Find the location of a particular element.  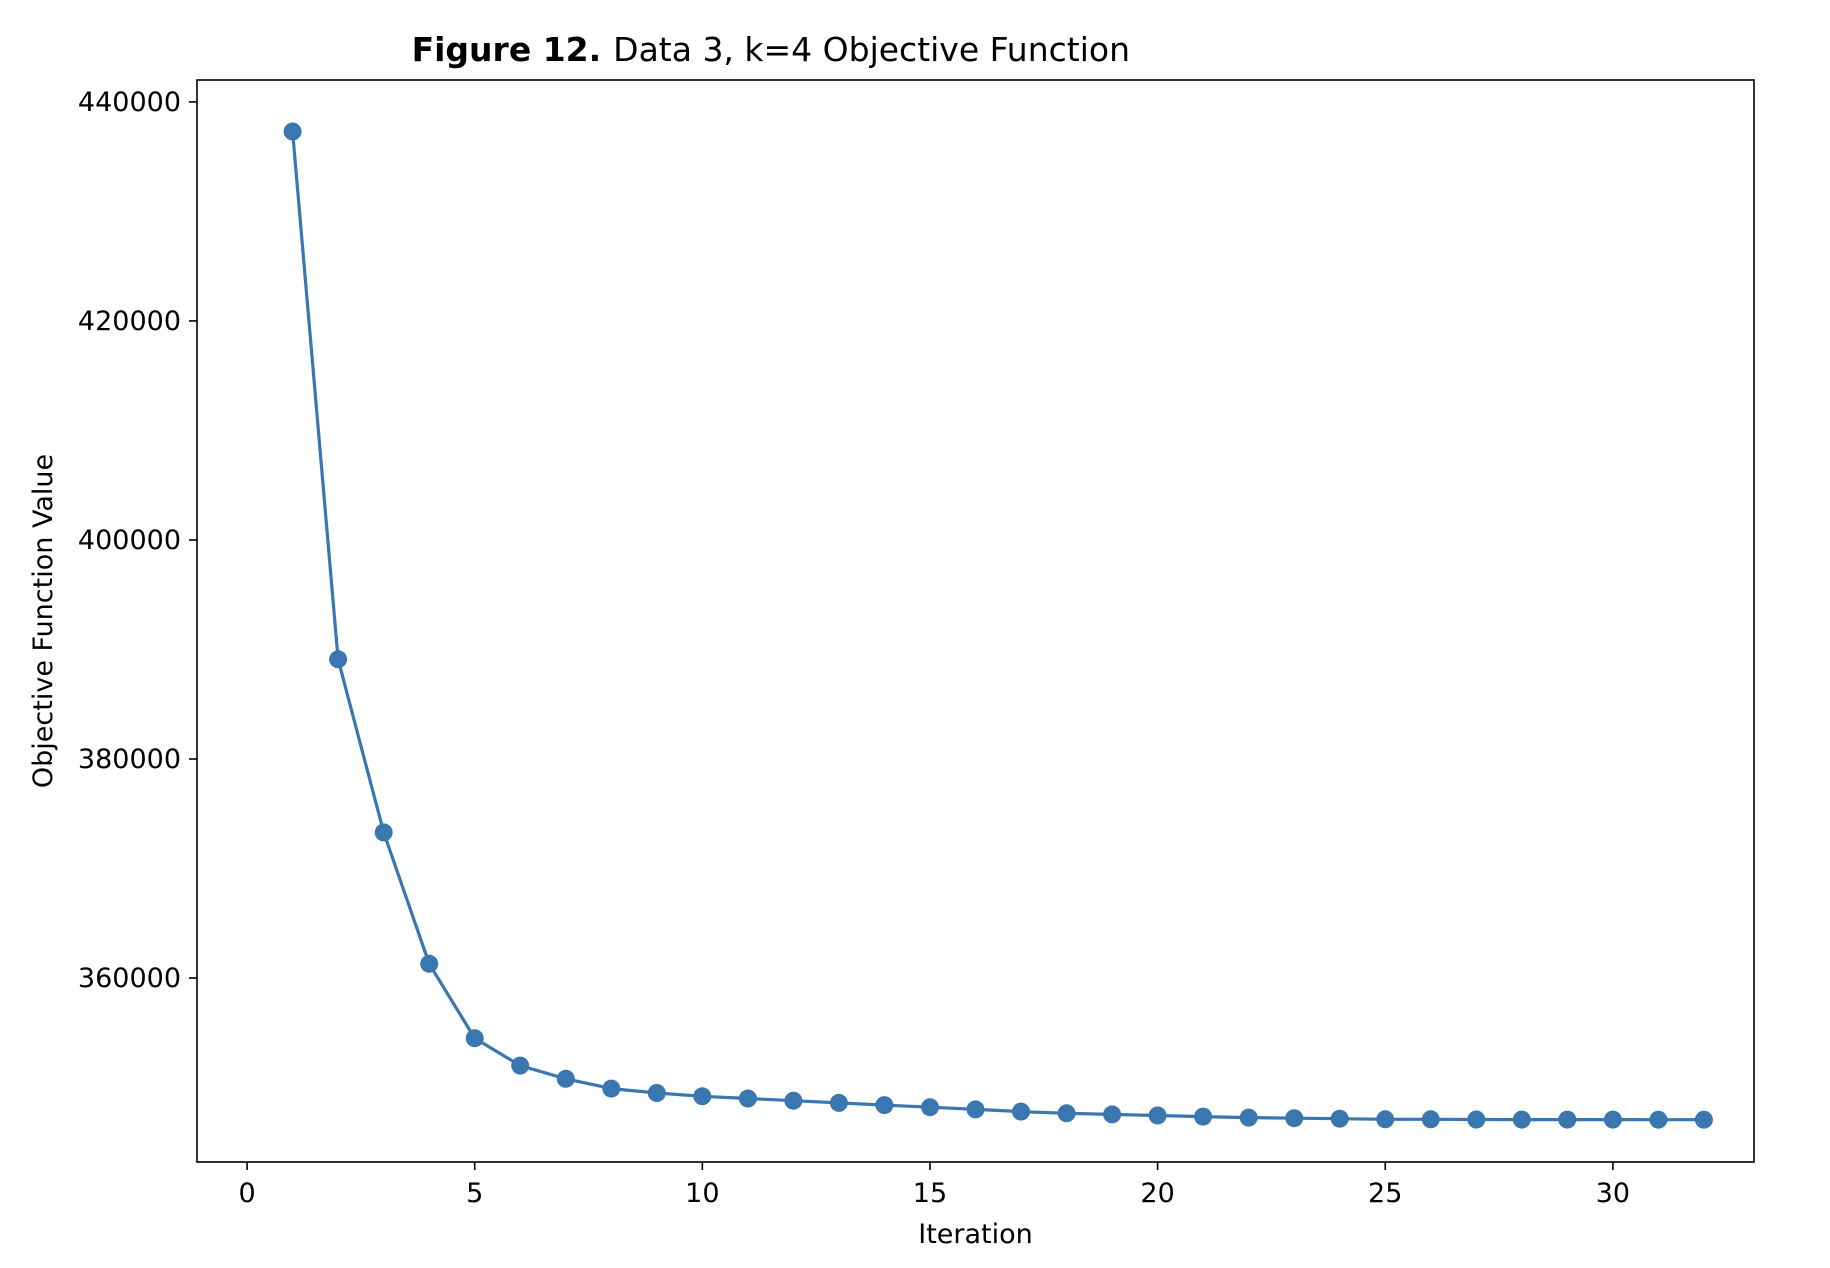

y-axis-ticks: 360000 380000 400000 420000 440000 is located at coordinates (137, 540).